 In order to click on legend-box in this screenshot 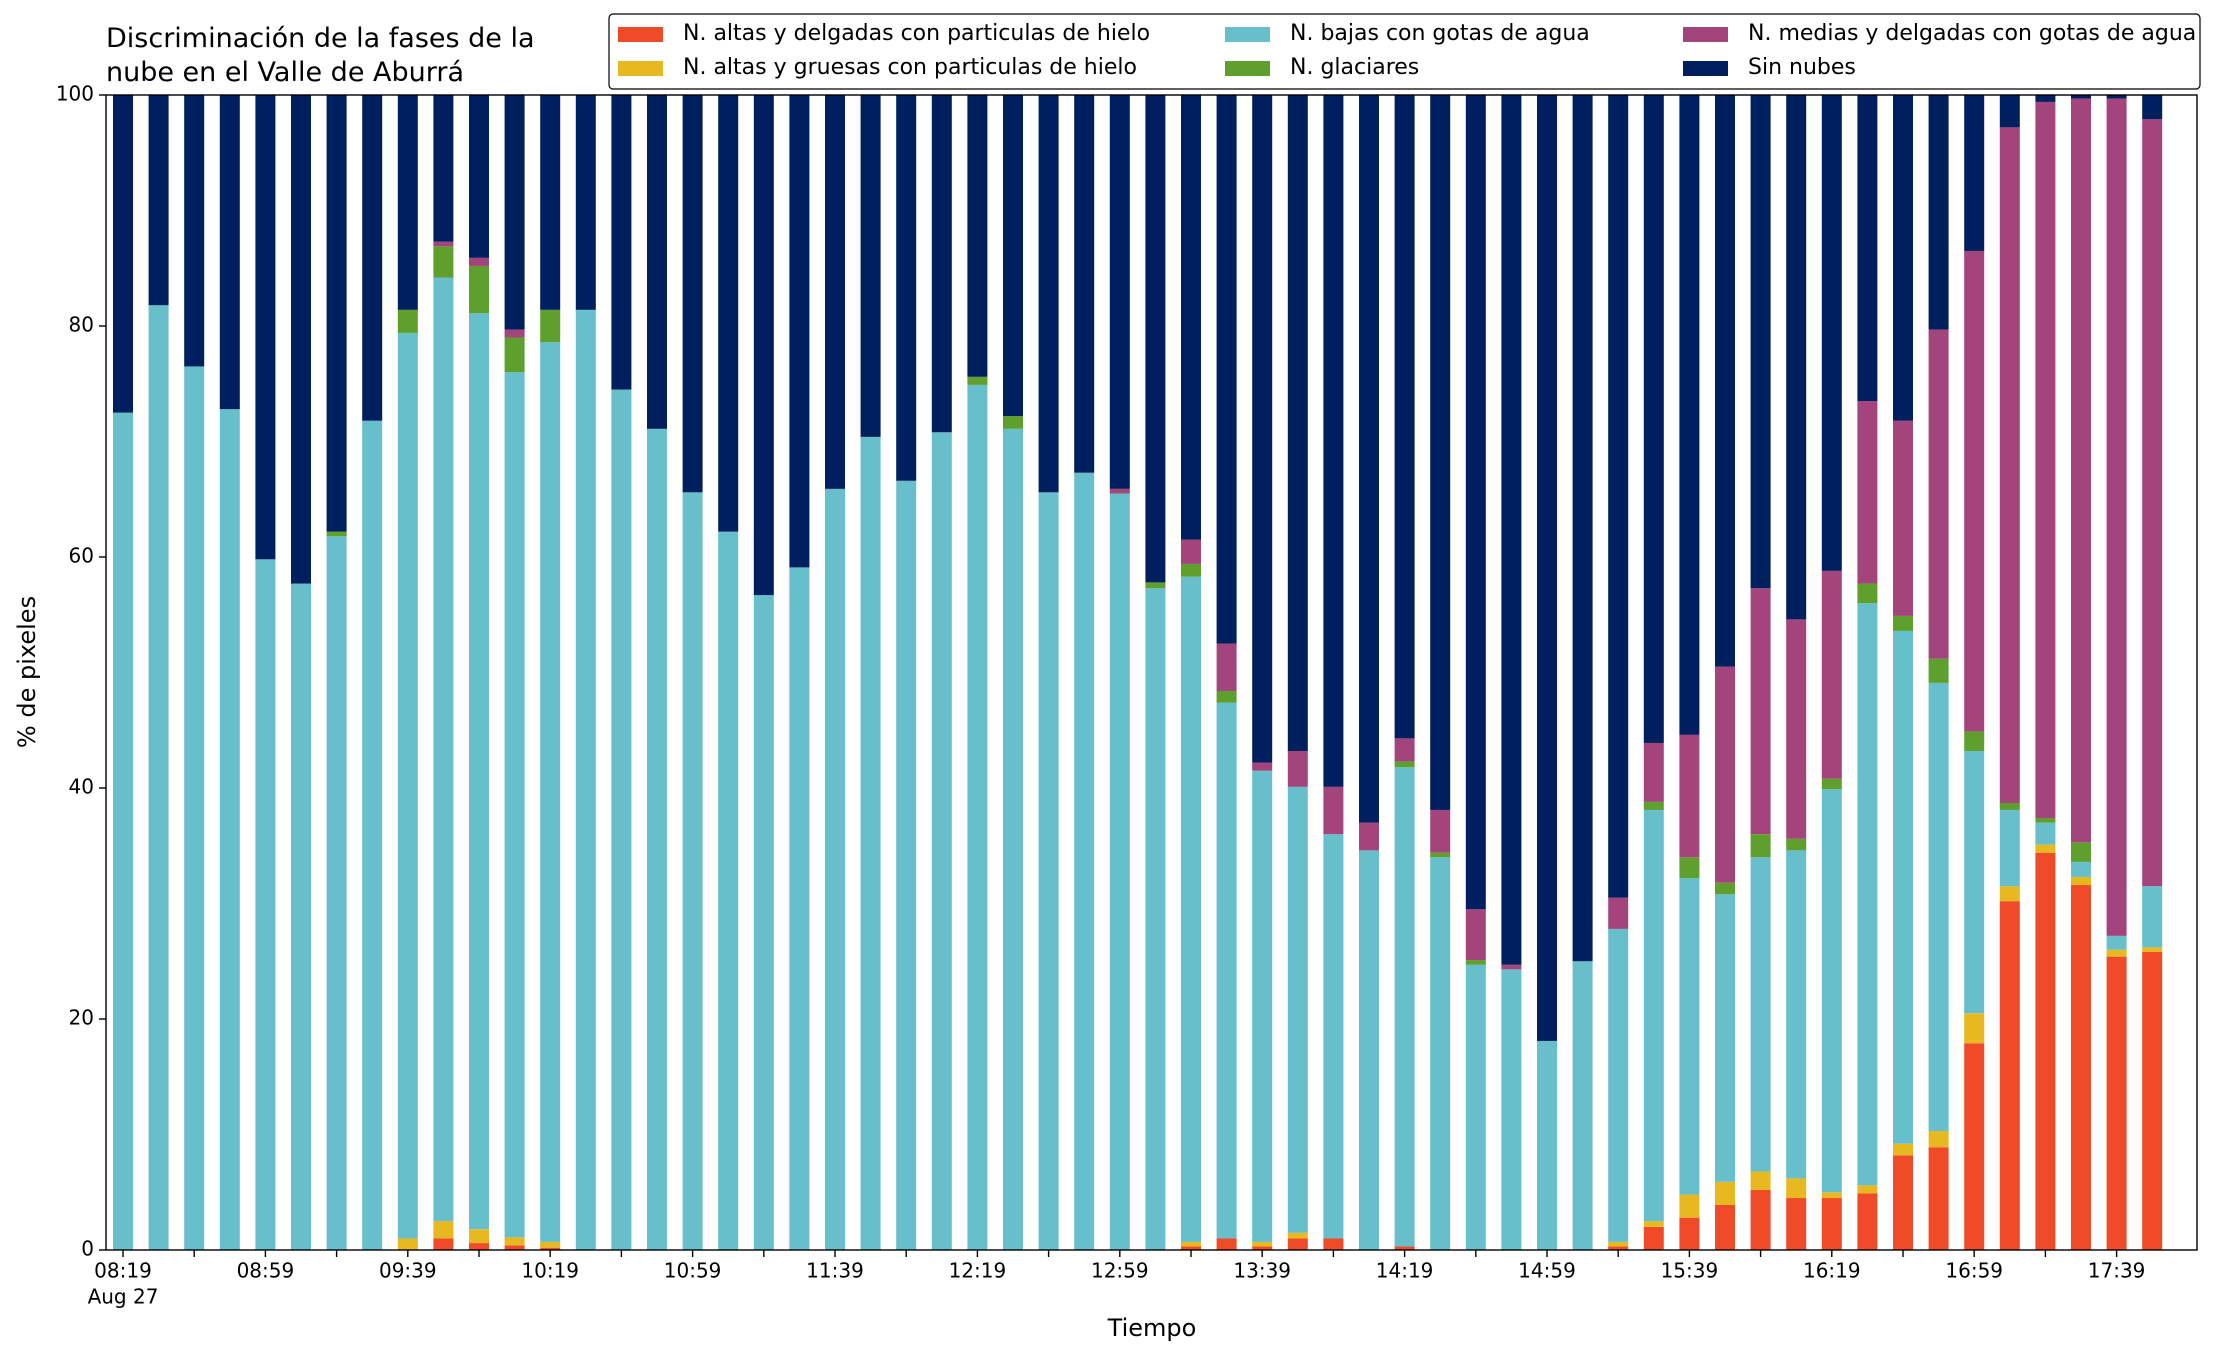, I will do `click(1404, 51)`.